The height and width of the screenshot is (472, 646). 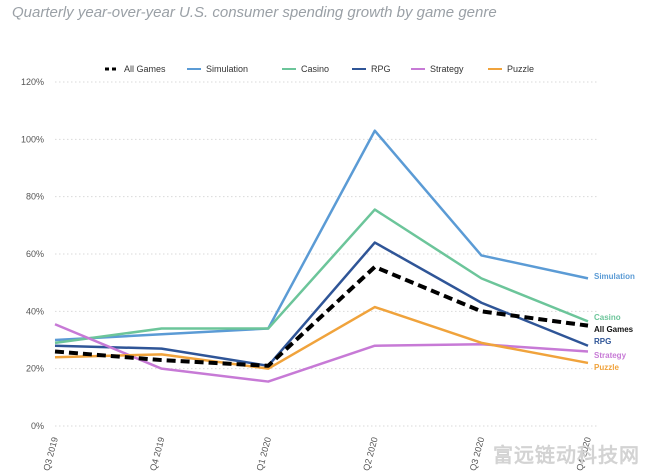 I want to click on end-label-strategy: Strategy, so click(x=610, y=355).